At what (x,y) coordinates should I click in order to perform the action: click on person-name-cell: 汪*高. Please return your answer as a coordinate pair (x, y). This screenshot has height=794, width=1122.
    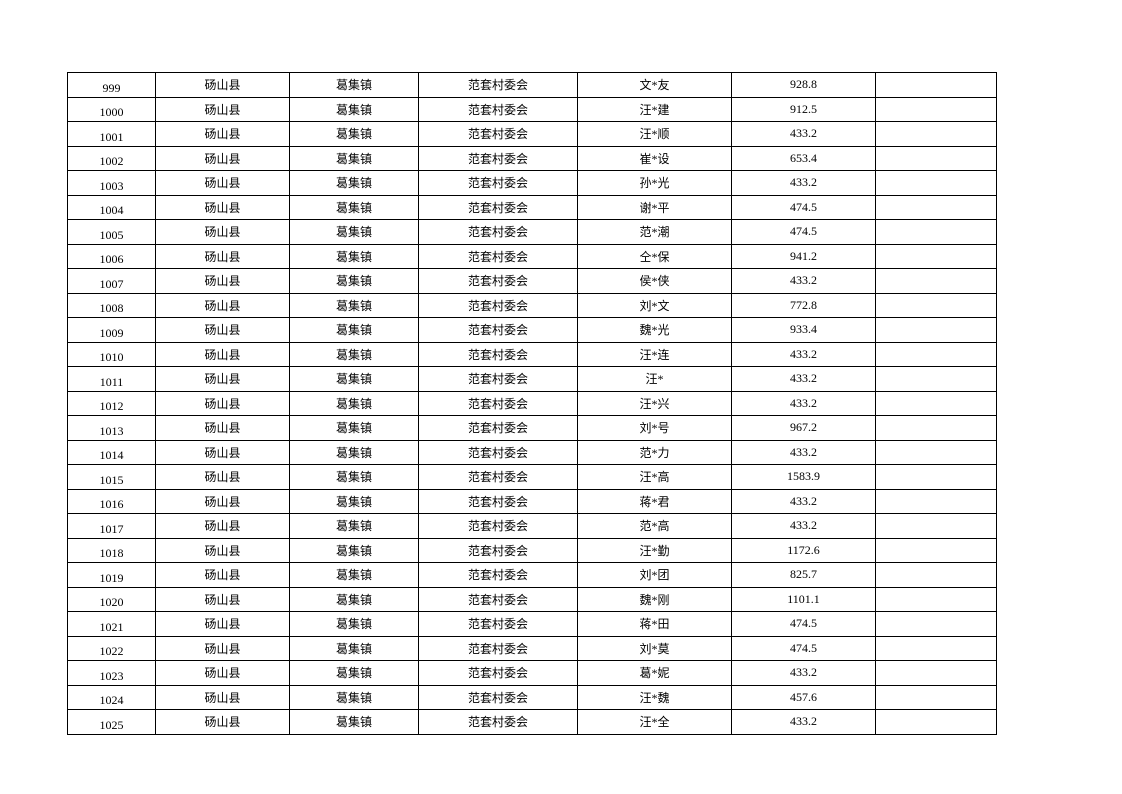
    Looking at the image, I should click on (654, 477).